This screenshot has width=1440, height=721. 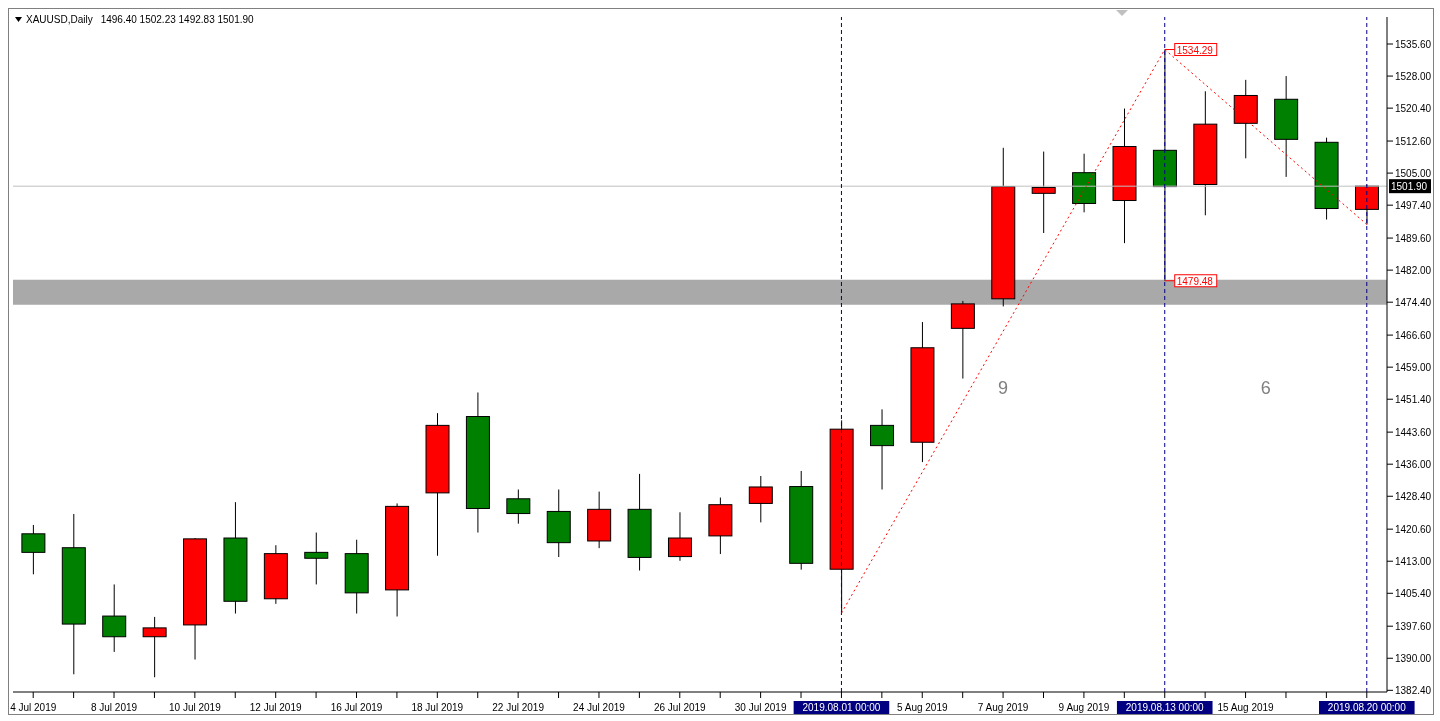 I want to click on chart-subtitle: 1496.40 1502.23 1492.83 1501.90, so click(x=177, y=19).